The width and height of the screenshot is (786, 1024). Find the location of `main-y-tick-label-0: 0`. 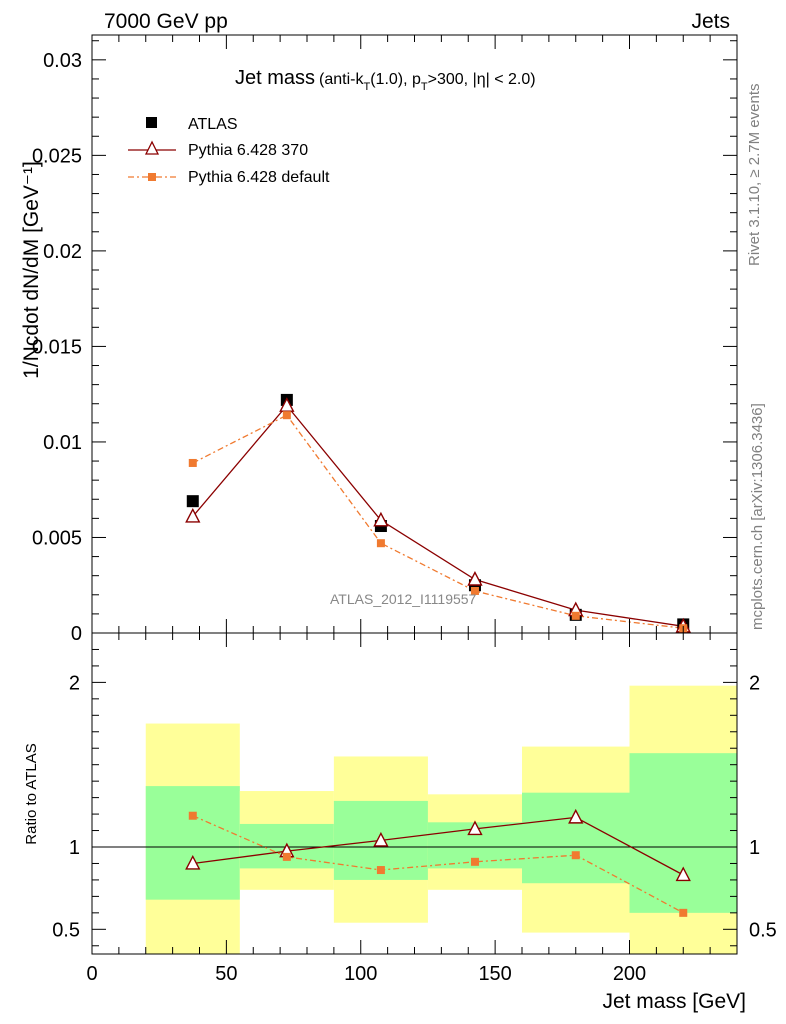

main-y-tick-label-0: 0 is located at coordinates (76, 634).